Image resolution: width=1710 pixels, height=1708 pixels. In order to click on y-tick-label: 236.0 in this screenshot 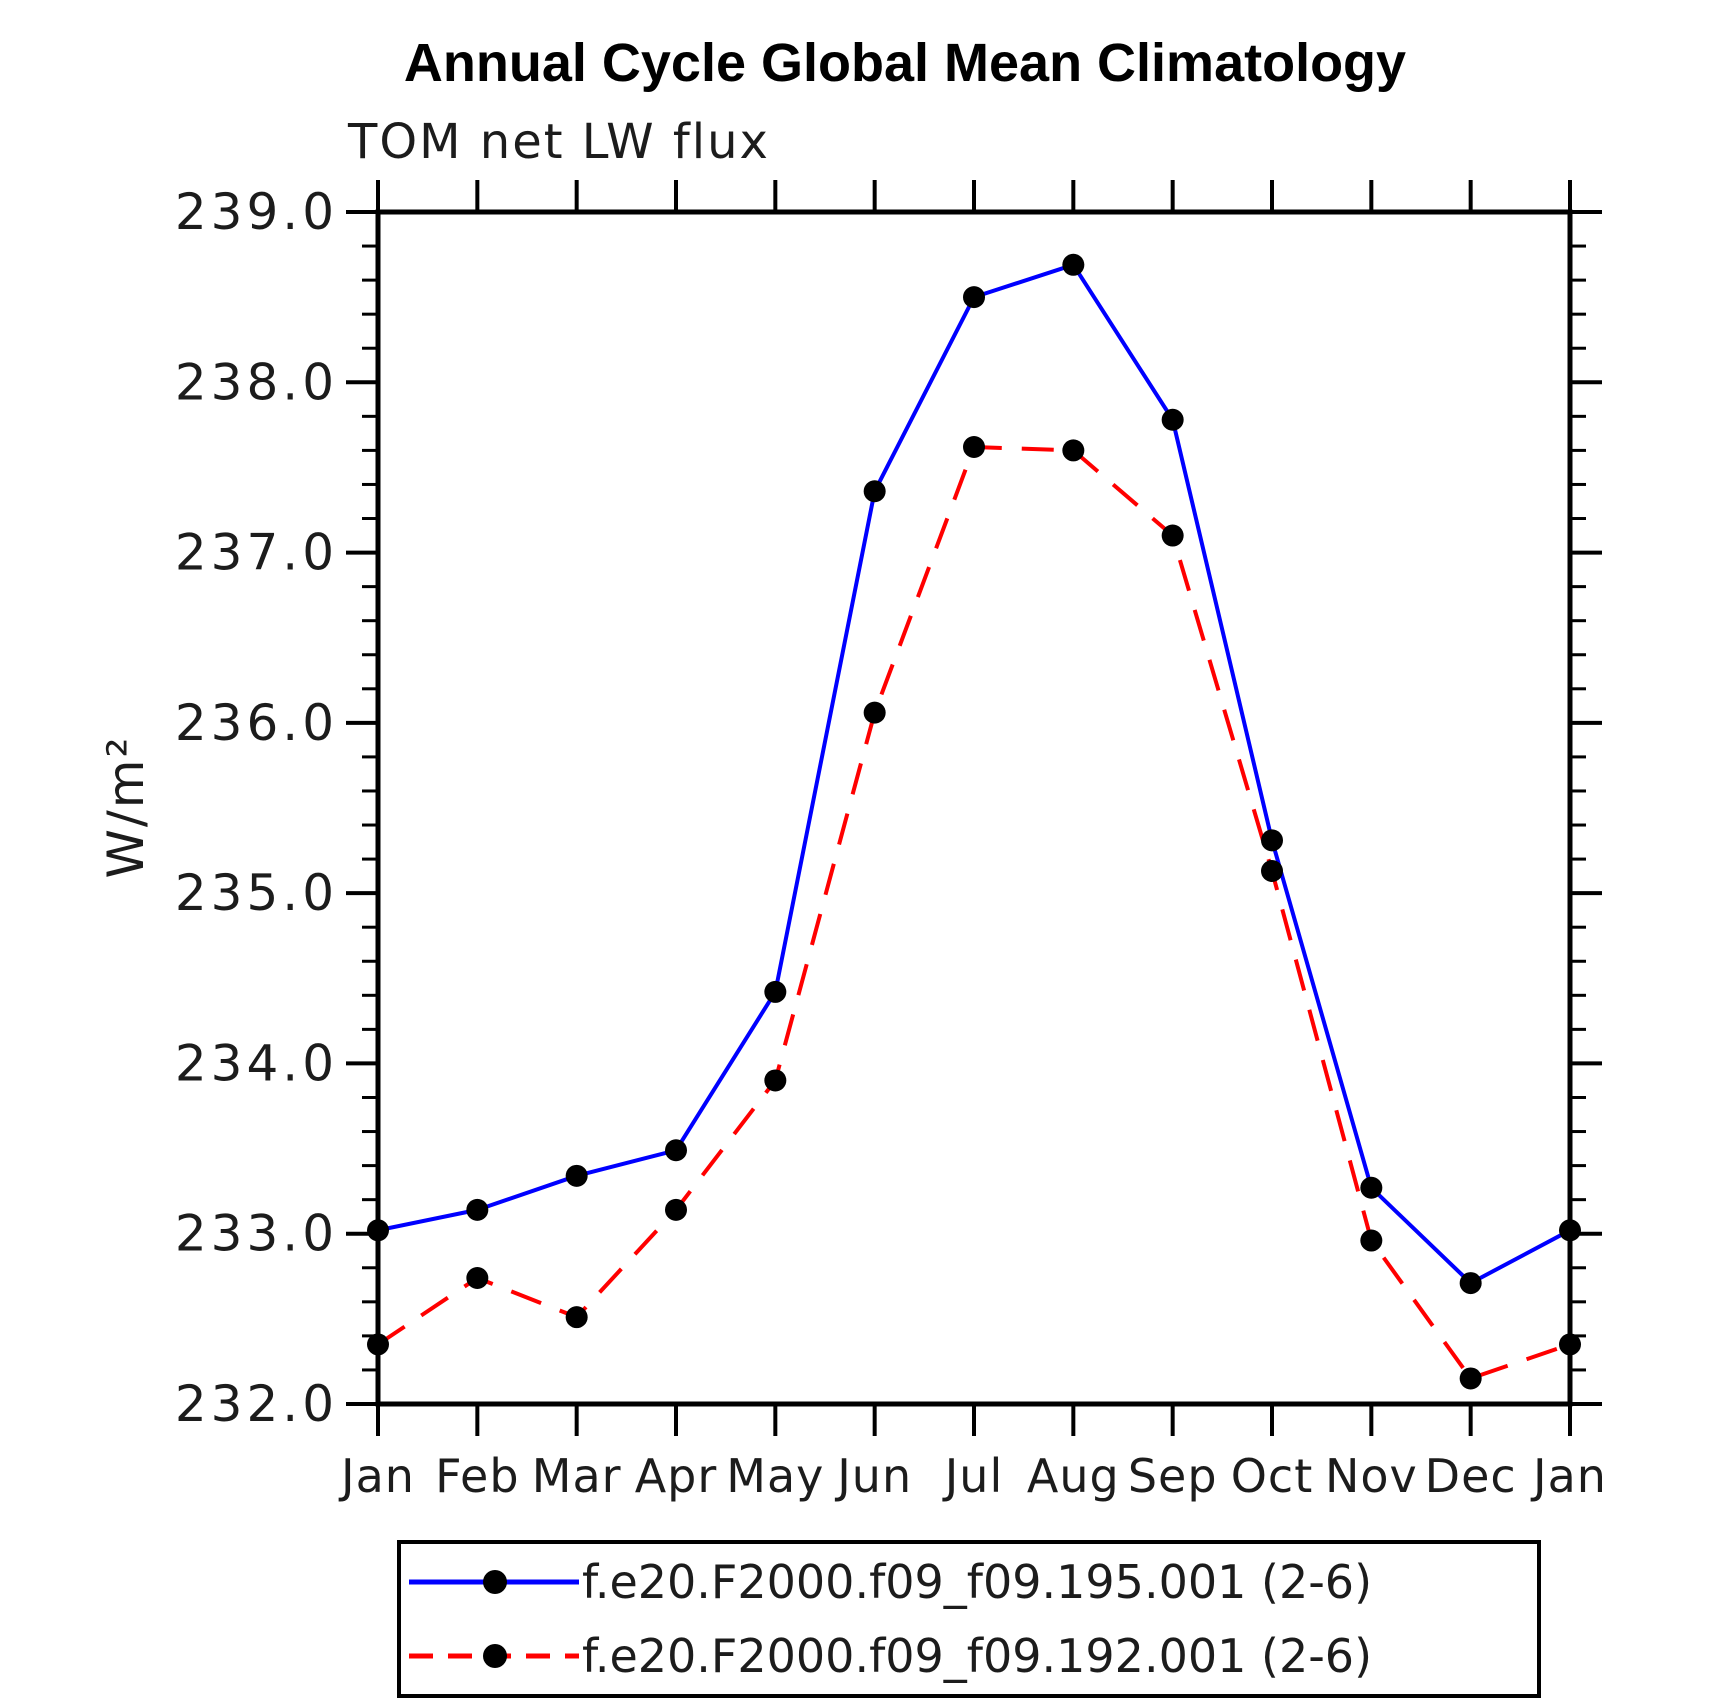, I will do `click(256, 723)`.